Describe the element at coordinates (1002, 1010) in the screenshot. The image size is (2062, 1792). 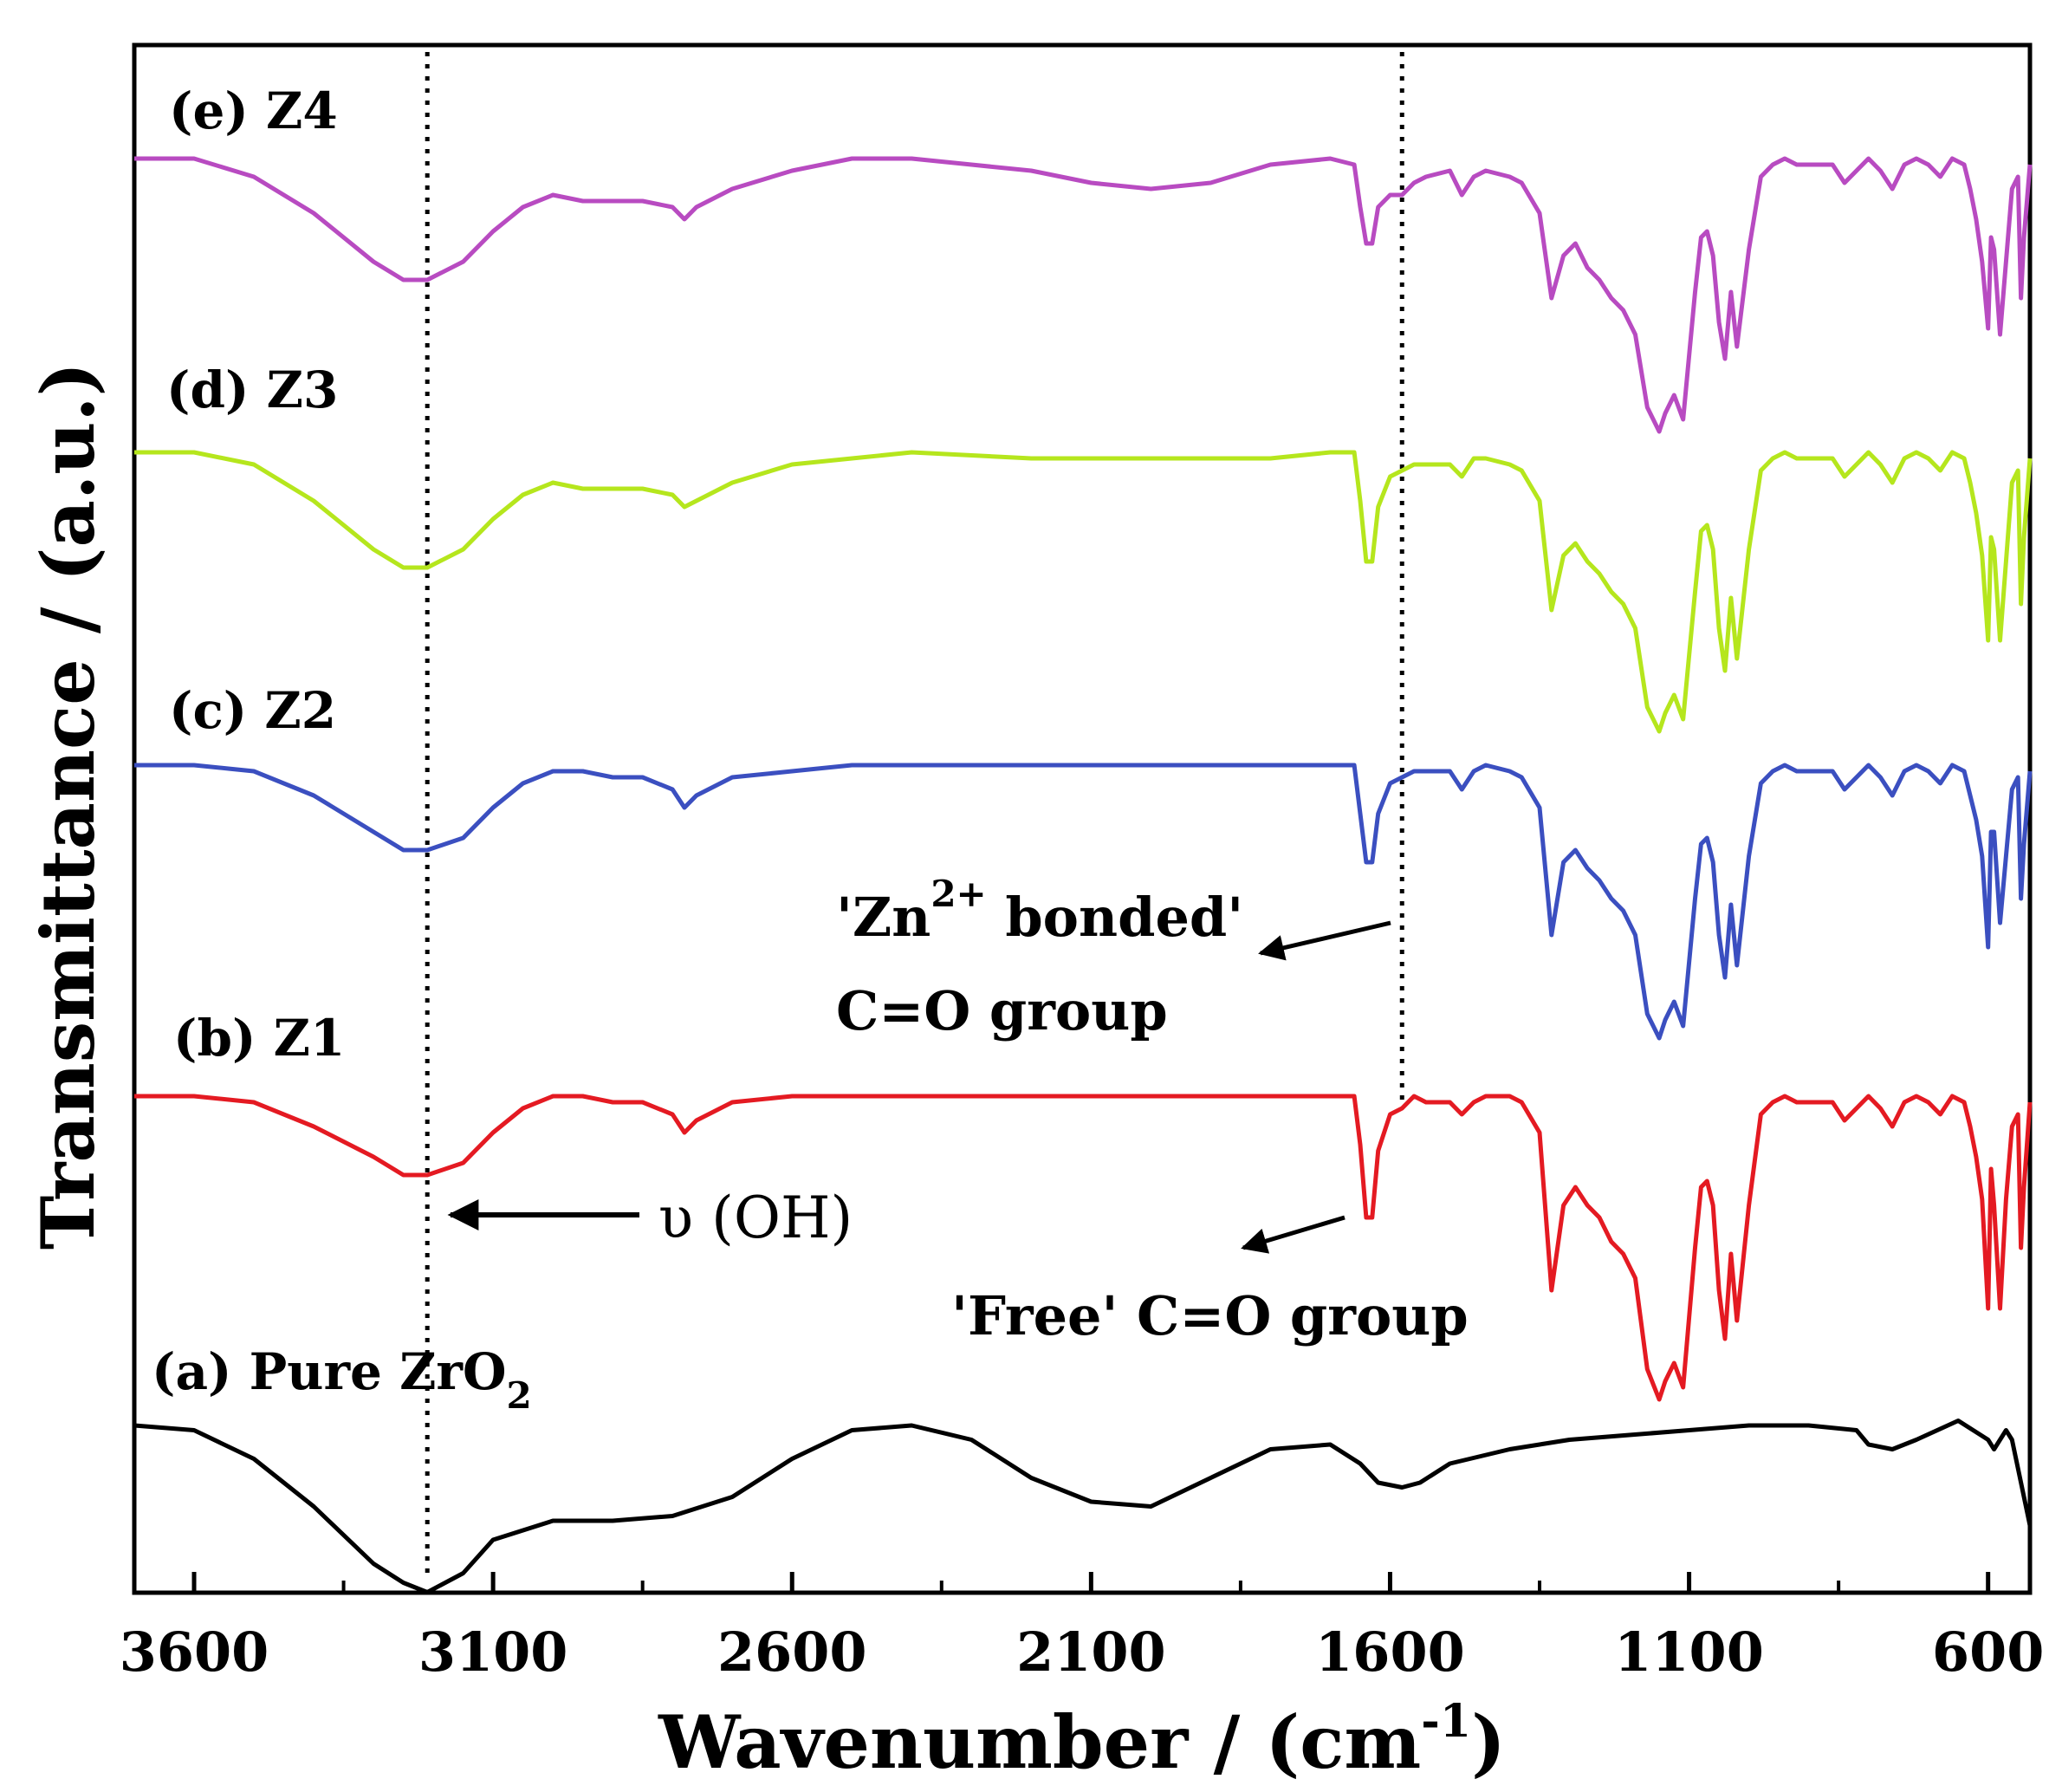
I see `annotation-zn-line2: C=O group` at that location.